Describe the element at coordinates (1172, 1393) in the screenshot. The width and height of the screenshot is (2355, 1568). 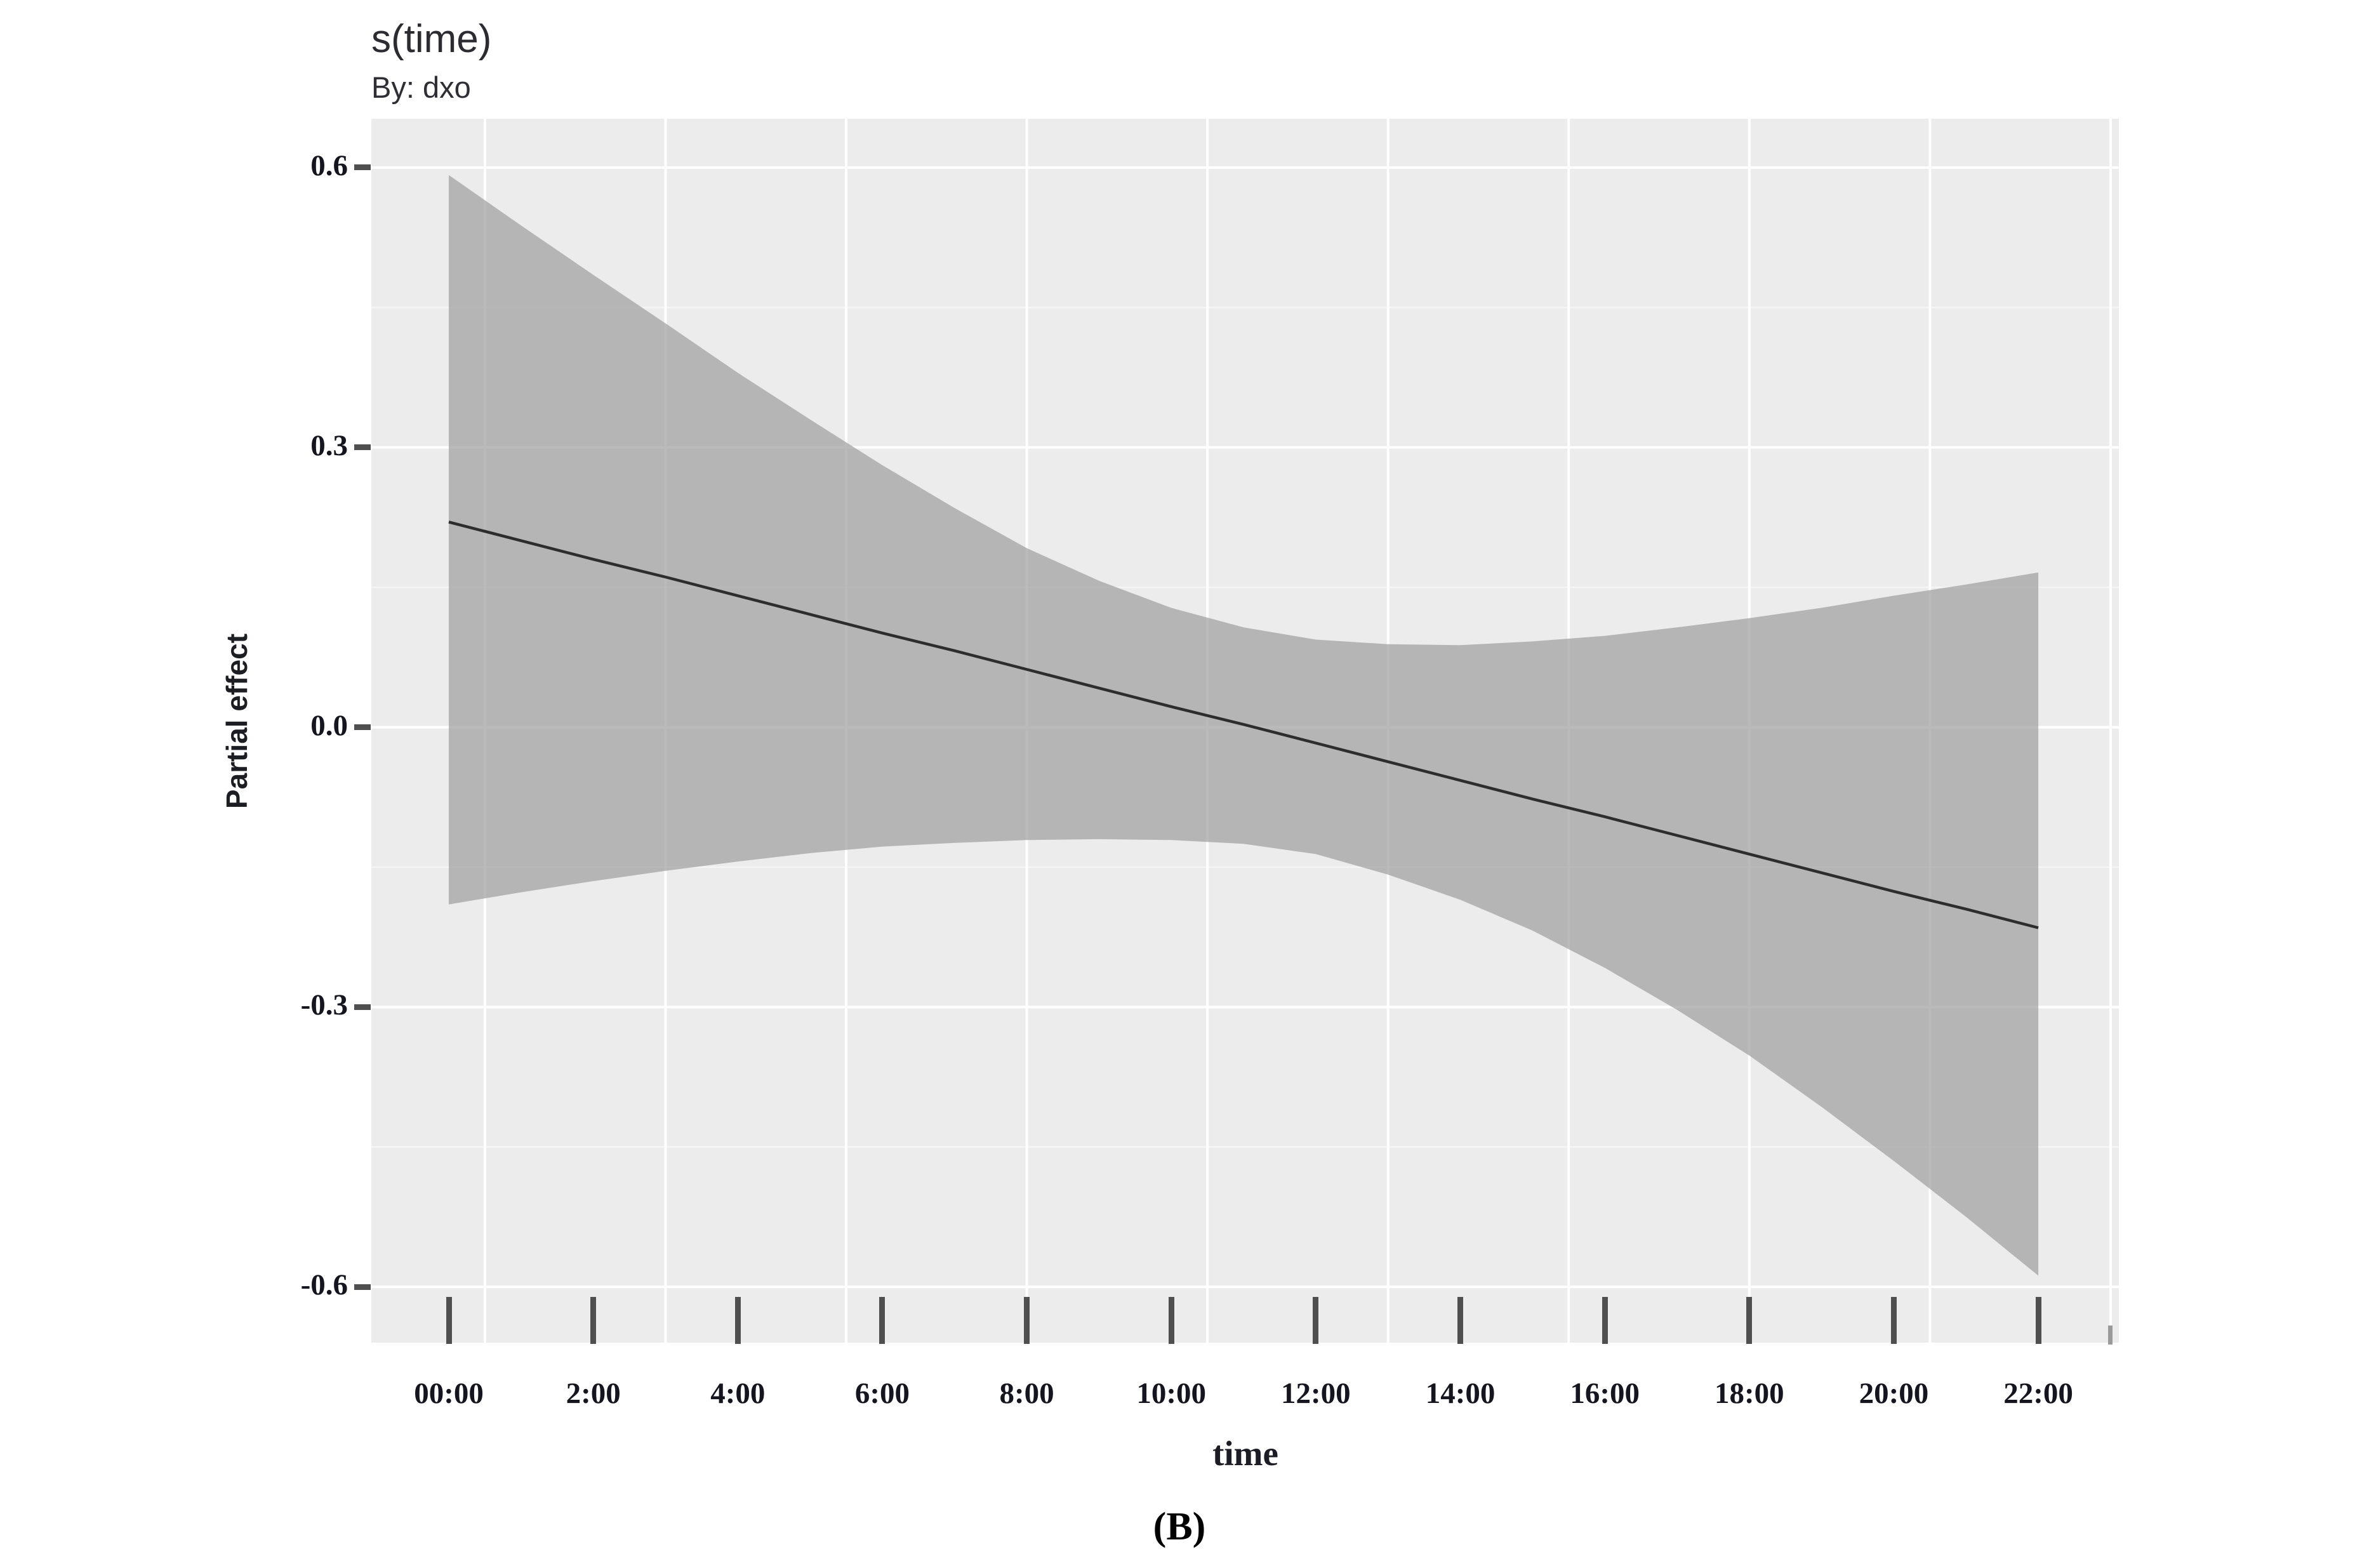
I see `x-tick-label: 10:00` at that location.